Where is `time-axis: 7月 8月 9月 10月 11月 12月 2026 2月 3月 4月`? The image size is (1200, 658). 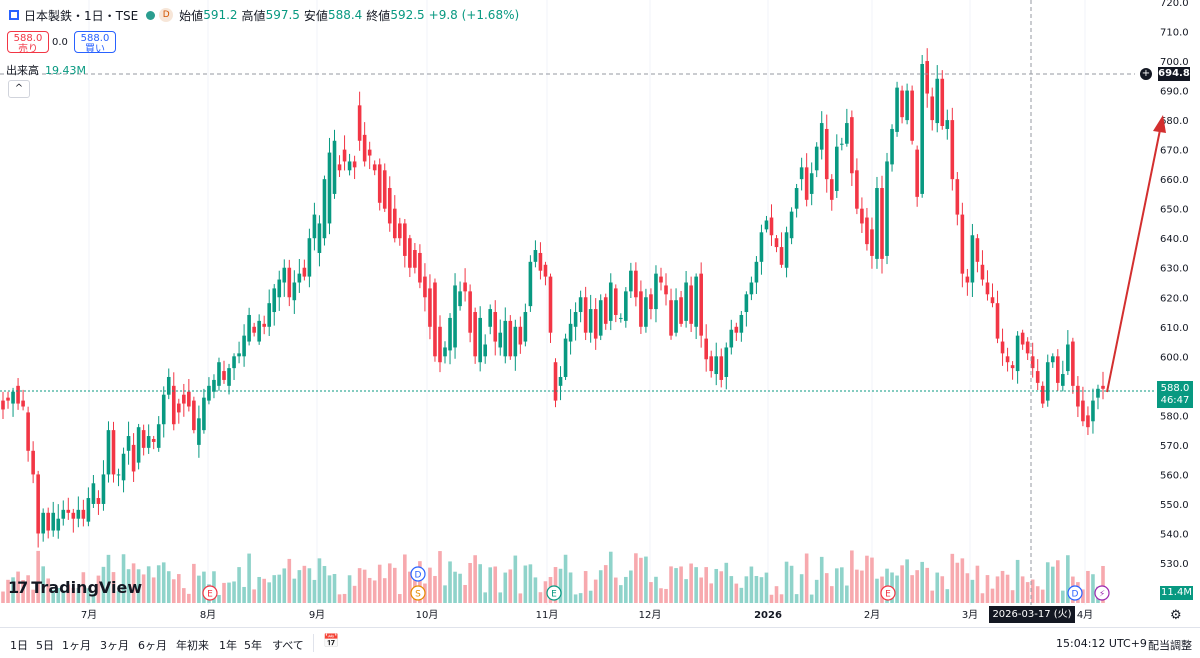
time-axis: 7月 8月 9月 10月 11月 12月 2026 2月 3月 4月 is located at coordinates (587, 615).